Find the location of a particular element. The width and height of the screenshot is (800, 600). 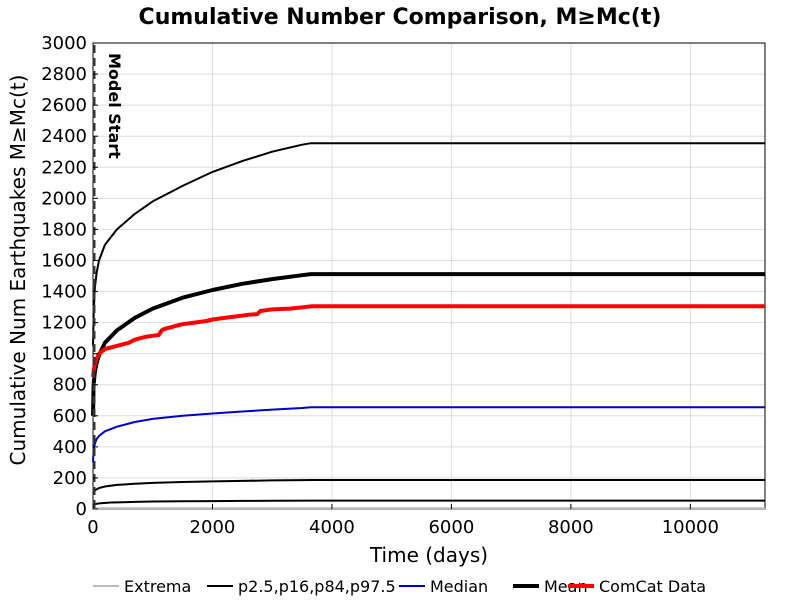

legend-label-mean: Mean is located at coordinates (566, 586).